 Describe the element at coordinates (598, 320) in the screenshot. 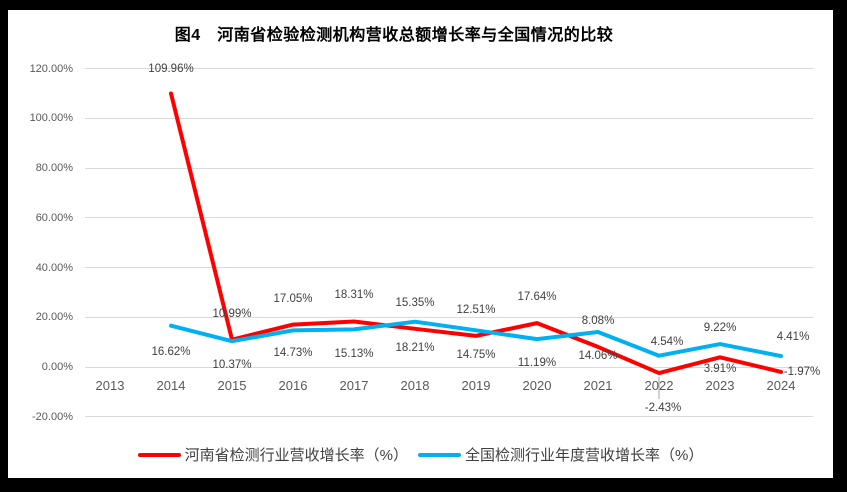

I see `data-label: 8.08%` at that location.